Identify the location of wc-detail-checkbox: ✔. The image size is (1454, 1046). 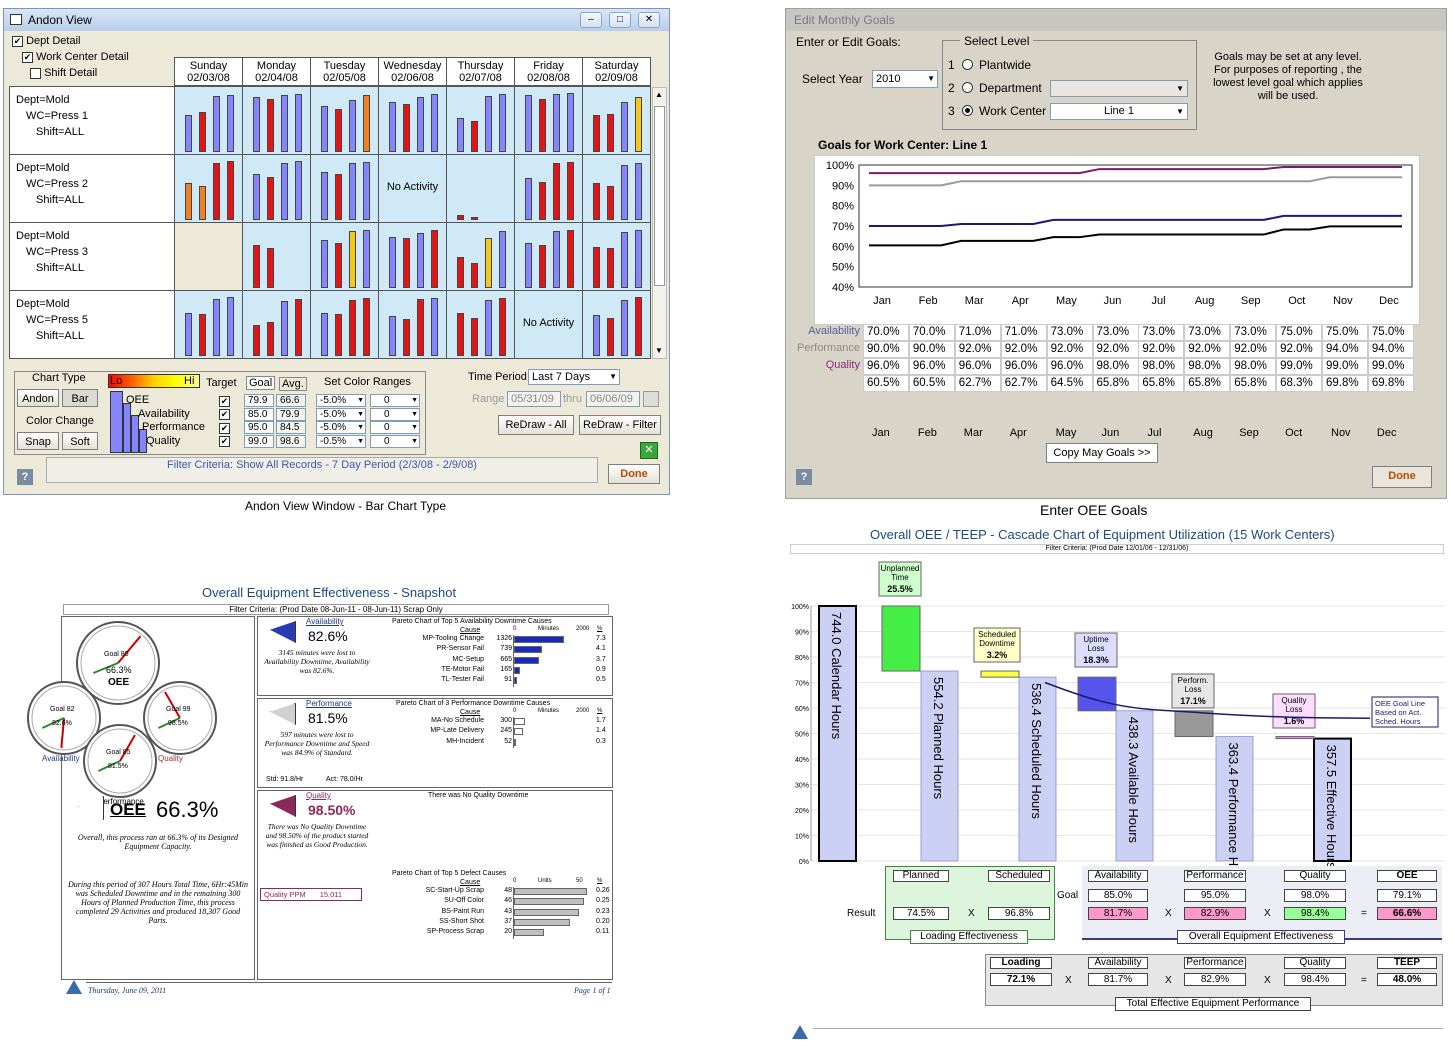
(27, 57).